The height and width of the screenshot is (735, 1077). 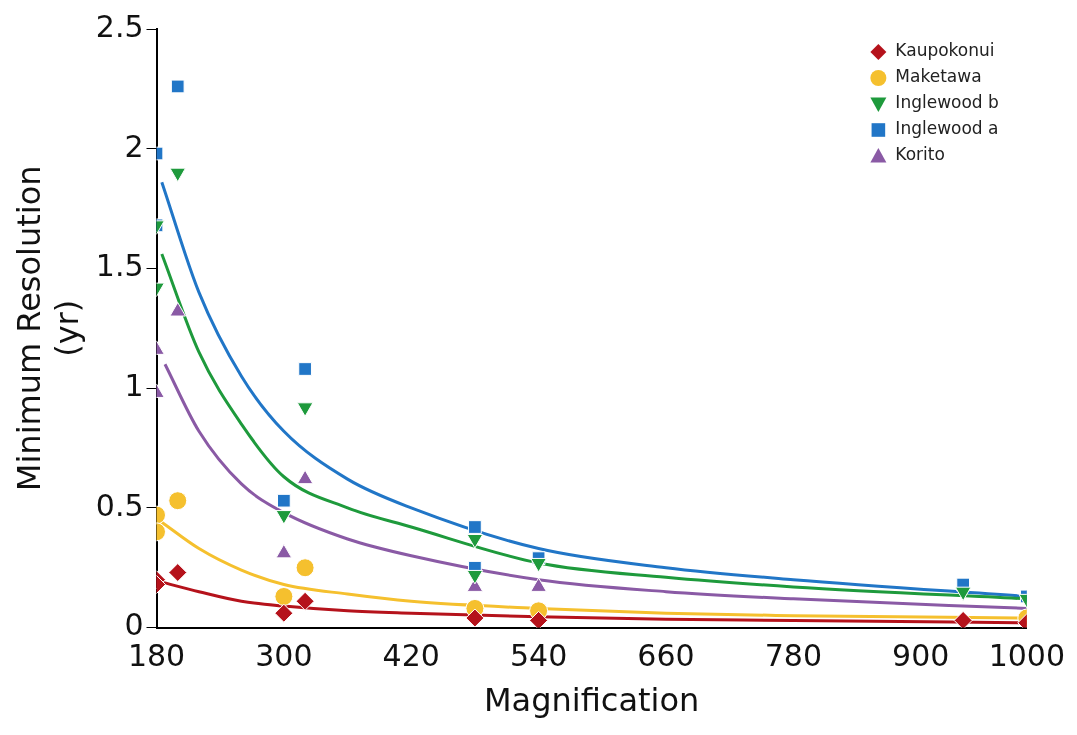 I want to click on legend-label: Kaupokonui, so click(x=945, y=50).